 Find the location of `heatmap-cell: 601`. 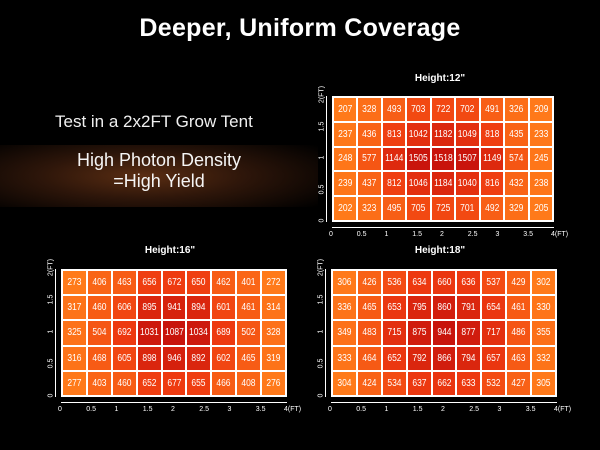

heatmap-cell: 601 is located at coordinates (224, 308).